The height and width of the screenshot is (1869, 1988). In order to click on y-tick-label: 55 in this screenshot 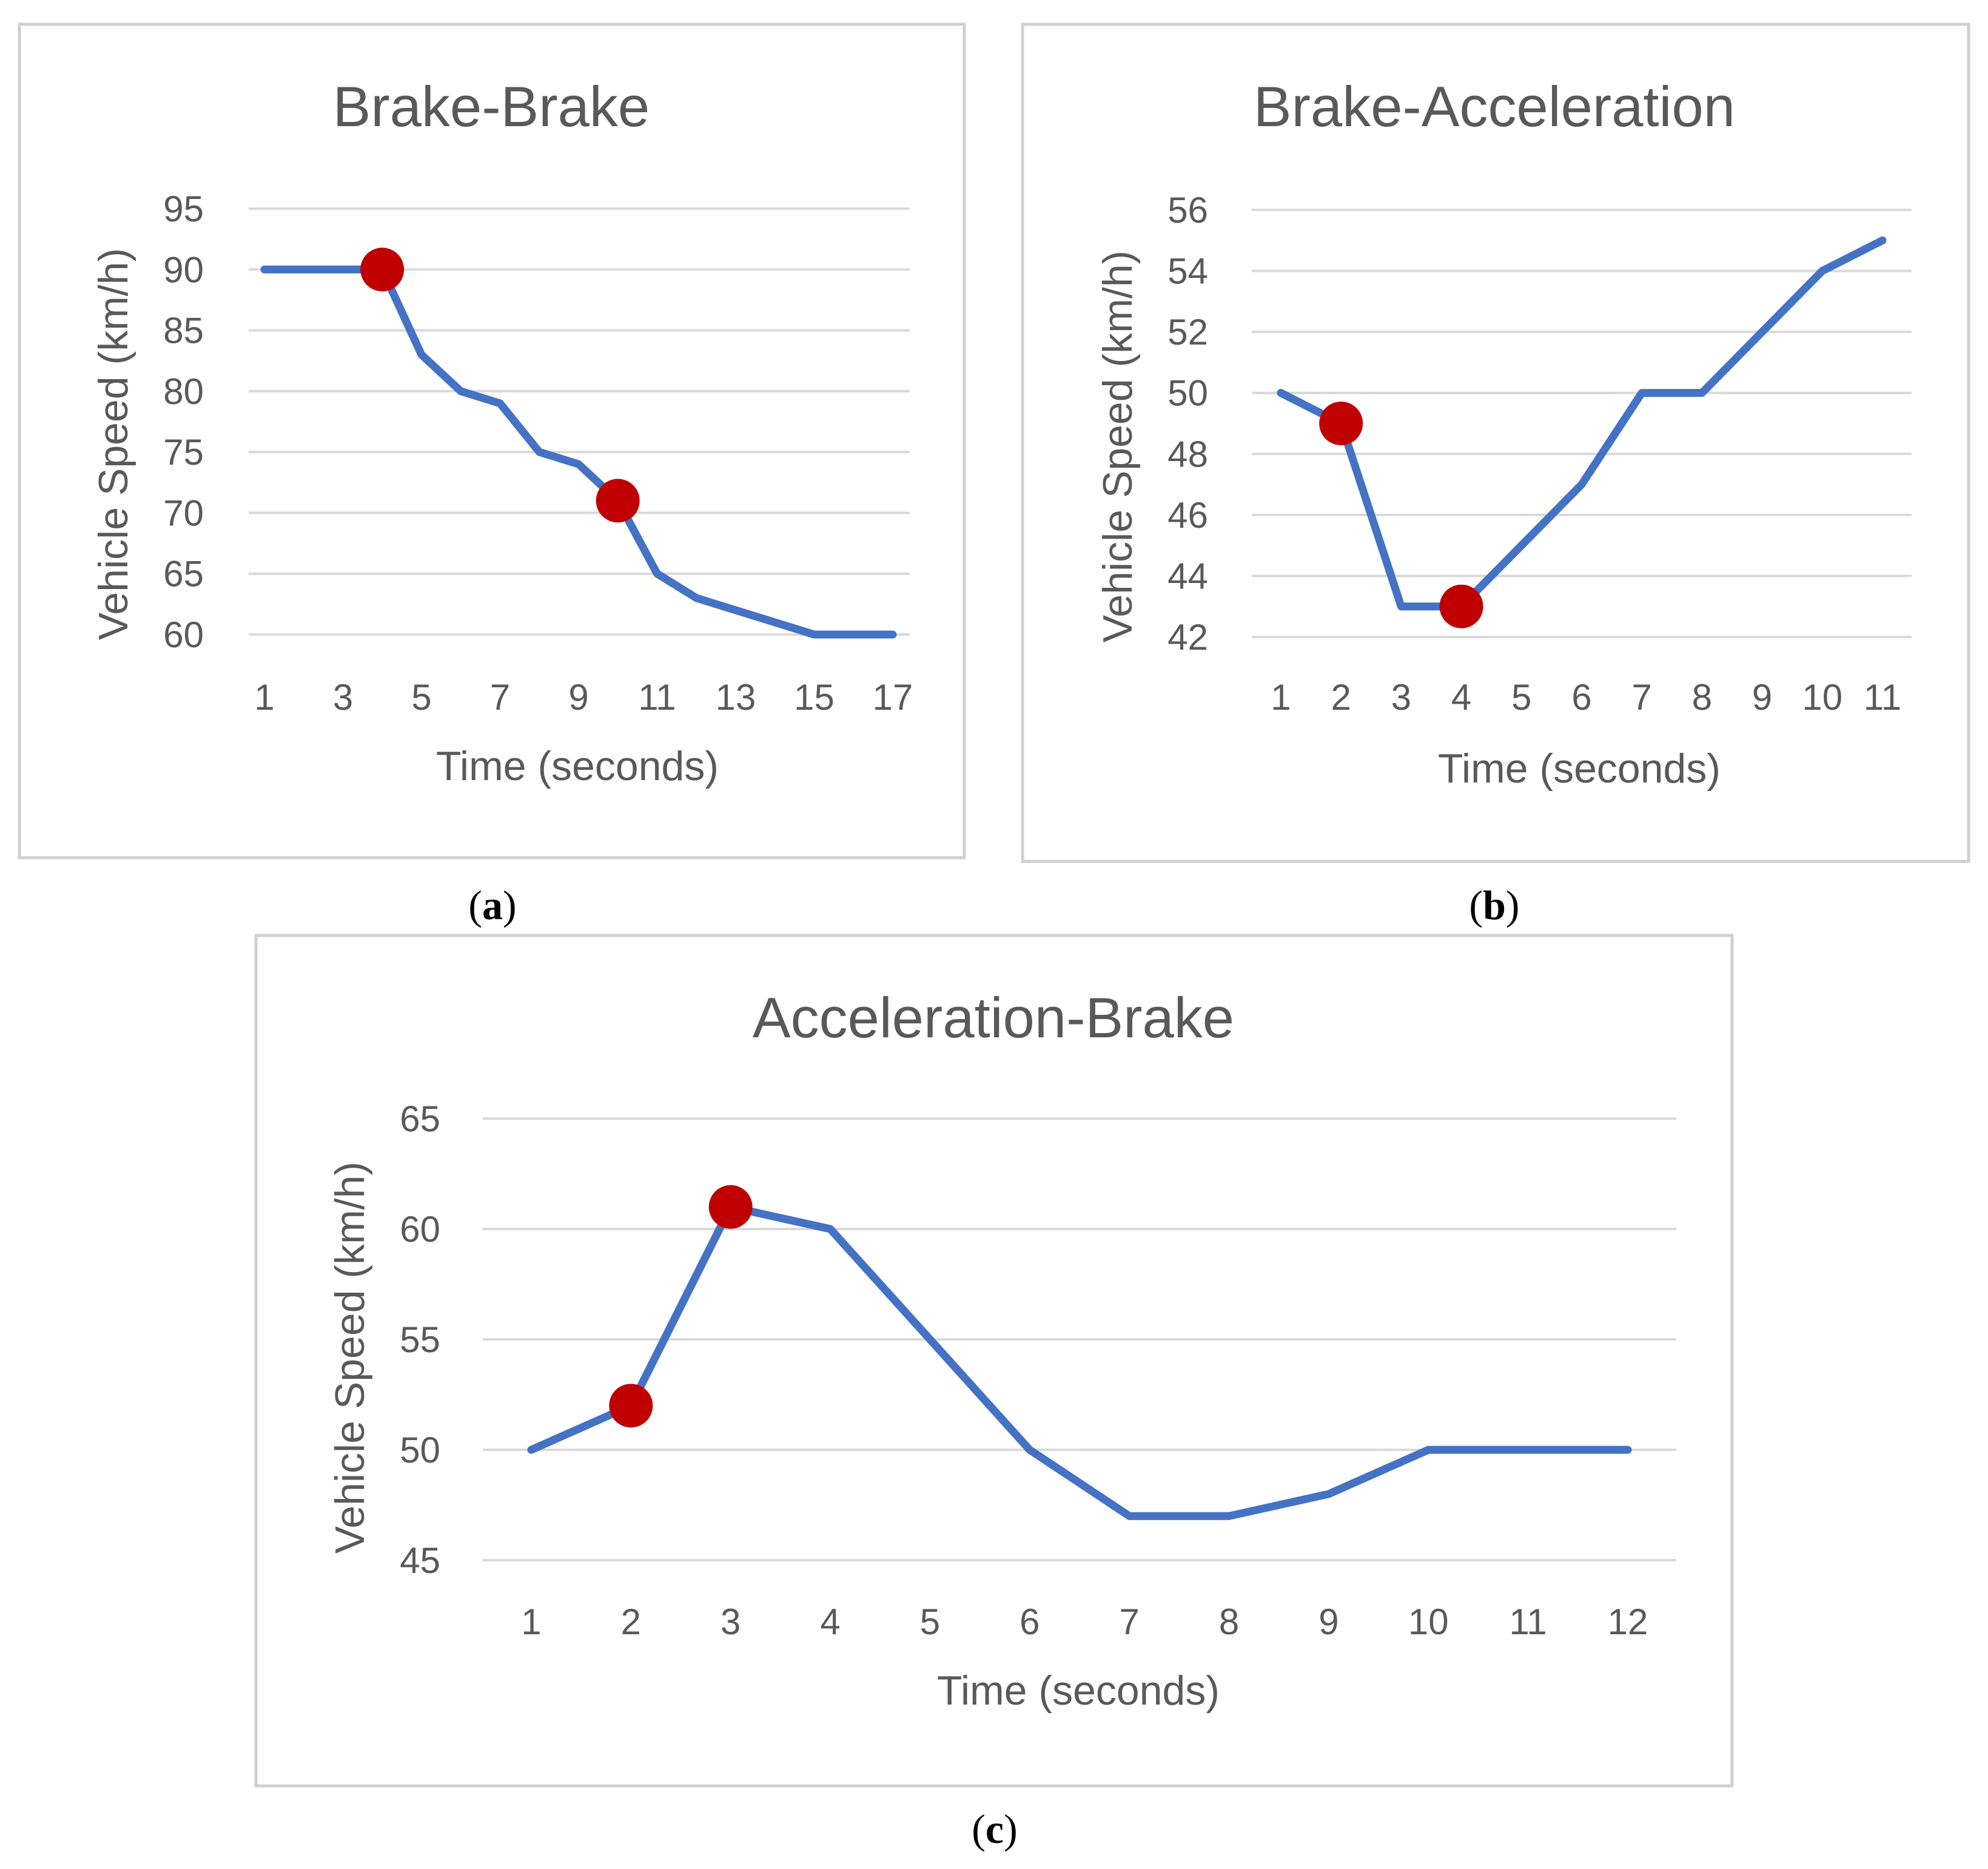, I will do `click(420, 1339)`.